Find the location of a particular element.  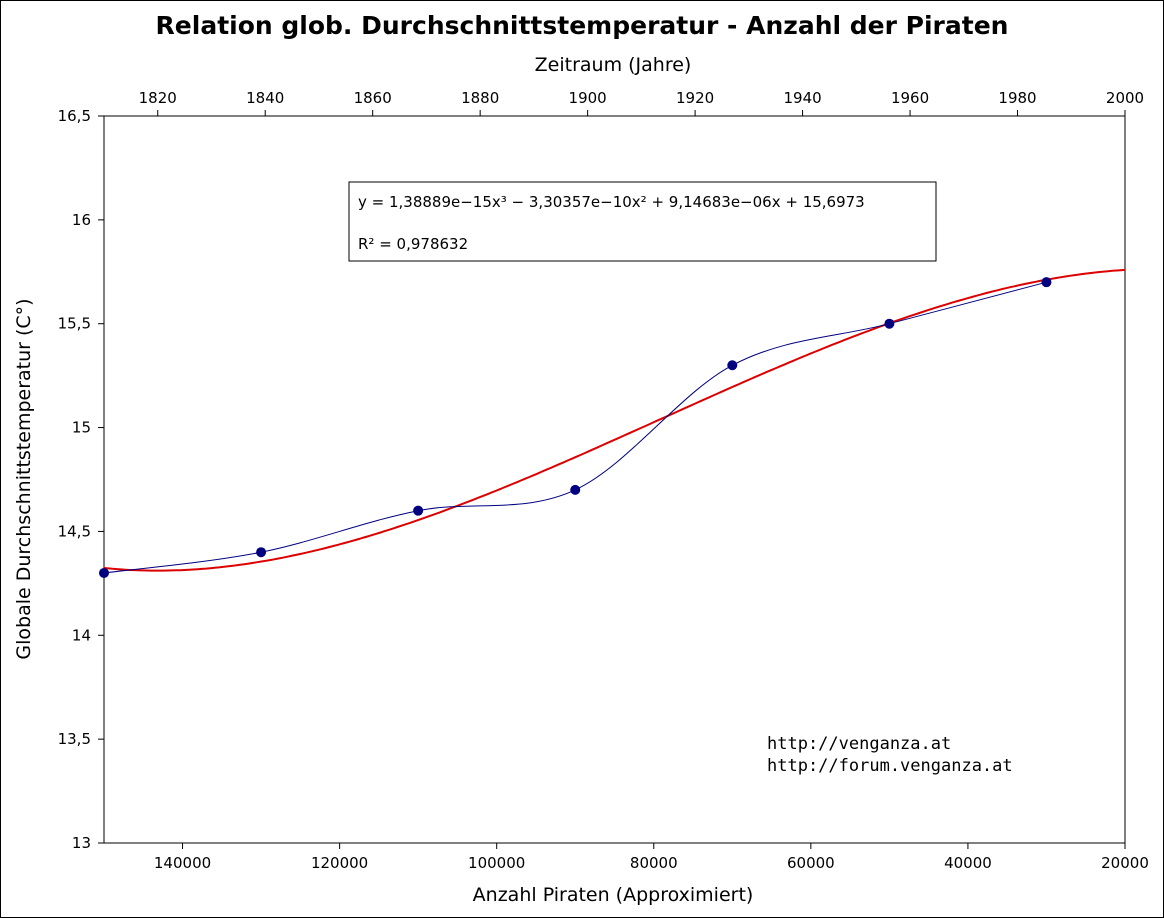

x-tick-label: 140000 is located at coordinates (182, 863).